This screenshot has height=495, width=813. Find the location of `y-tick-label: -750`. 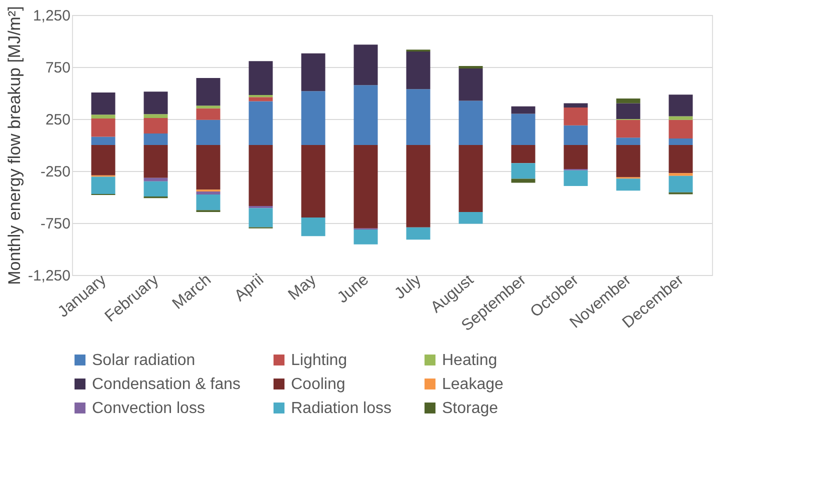

y-tick-label: -750 is located at coordinates (55, 224).